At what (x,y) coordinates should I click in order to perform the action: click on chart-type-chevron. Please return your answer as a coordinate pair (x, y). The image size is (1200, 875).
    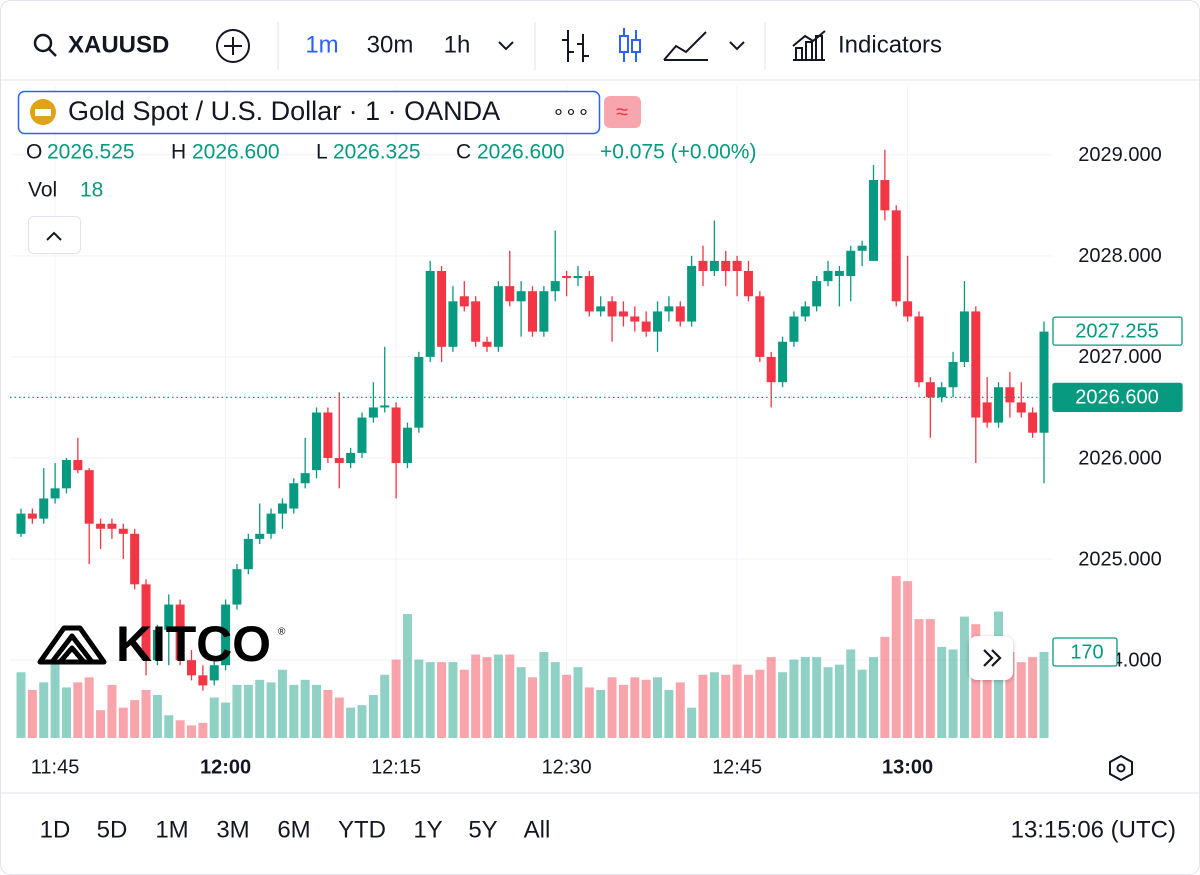
    Looking at the image, I should click on (737, 46).